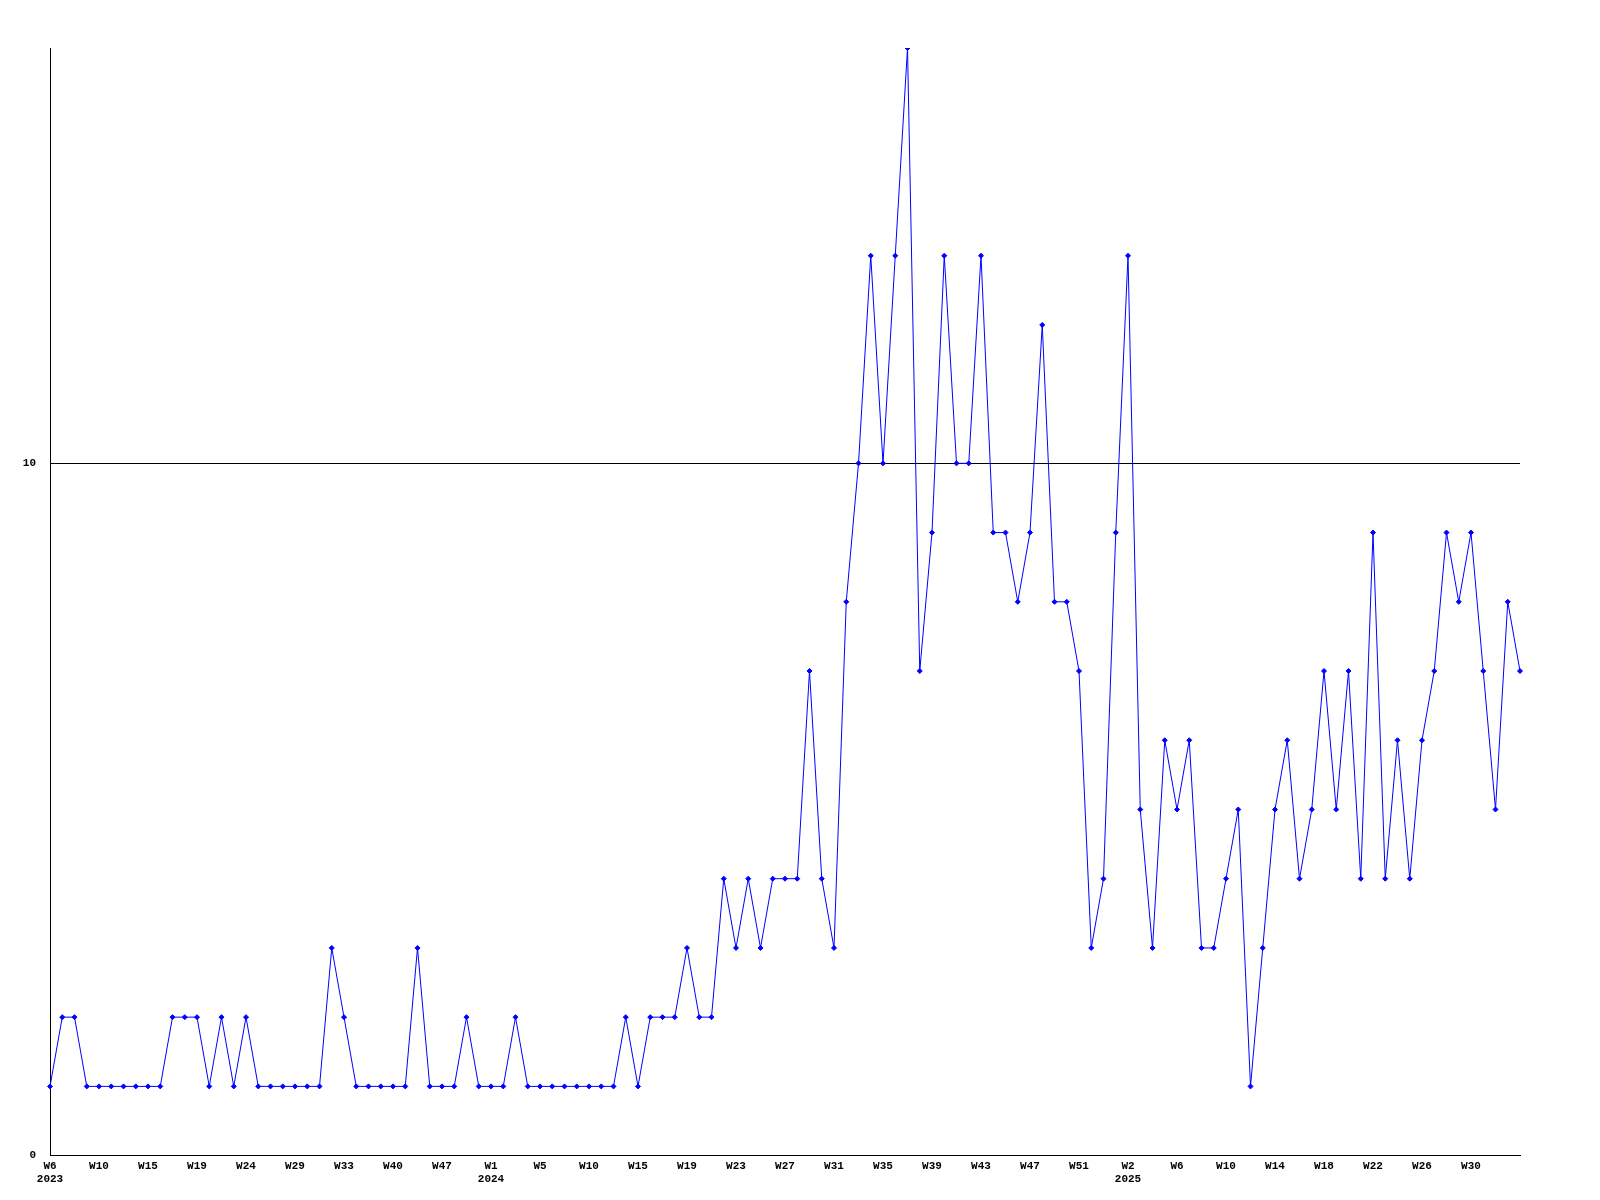 Image resolution: width=1600 pixels, height=1200 pixels. Describe the element at coordinates (1471, 1165) in the screenshot. I see `x-tick-label: W30` at that location.